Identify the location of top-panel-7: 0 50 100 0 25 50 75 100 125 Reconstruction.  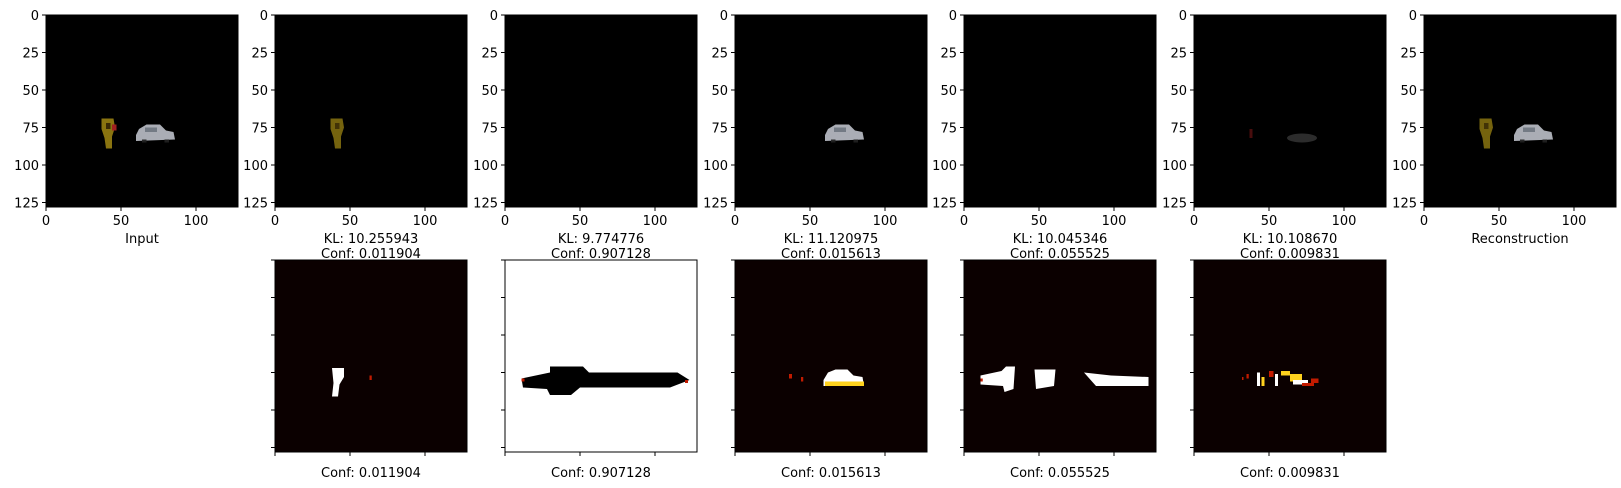
(1504, 128).